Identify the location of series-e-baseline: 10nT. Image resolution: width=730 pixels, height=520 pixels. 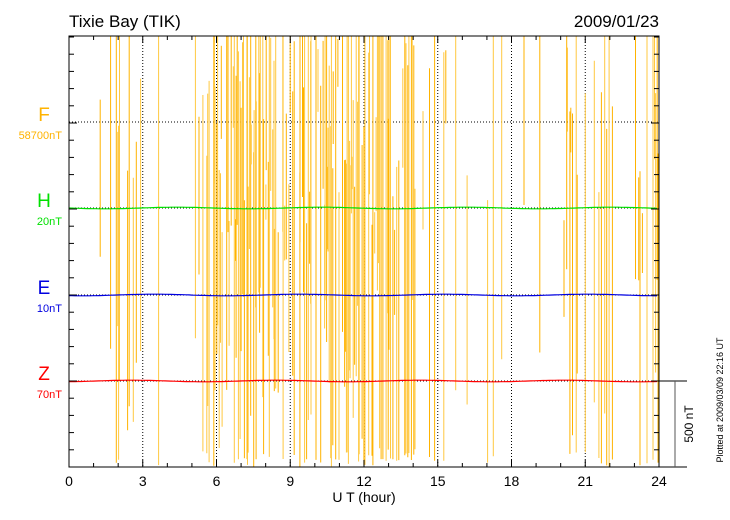
(49, 309).